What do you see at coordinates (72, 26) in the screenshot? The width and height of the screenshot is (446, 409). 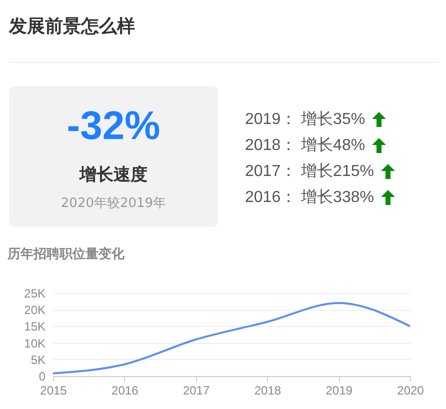 I see `text: 发展前景怎么样` at bounding box center [72, 26].